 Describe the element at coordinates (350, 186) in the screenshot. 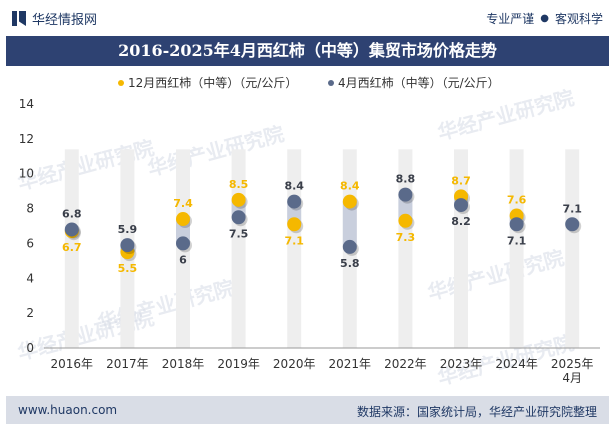

I see `data-label-december-5: 8.4` at that location.